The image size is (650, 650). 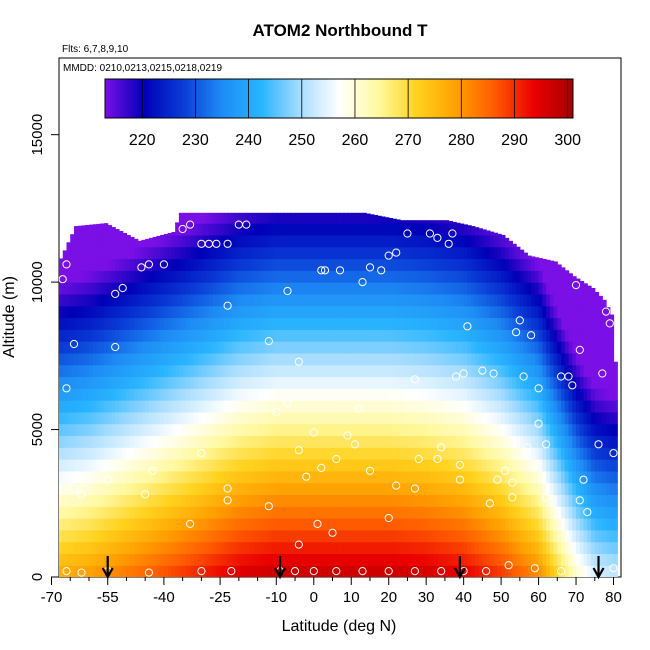 What do you see at coordinates (248, 140) in the screenshot?
I see `colorbar-tick-label: 240` at bounding box center [248, 140].